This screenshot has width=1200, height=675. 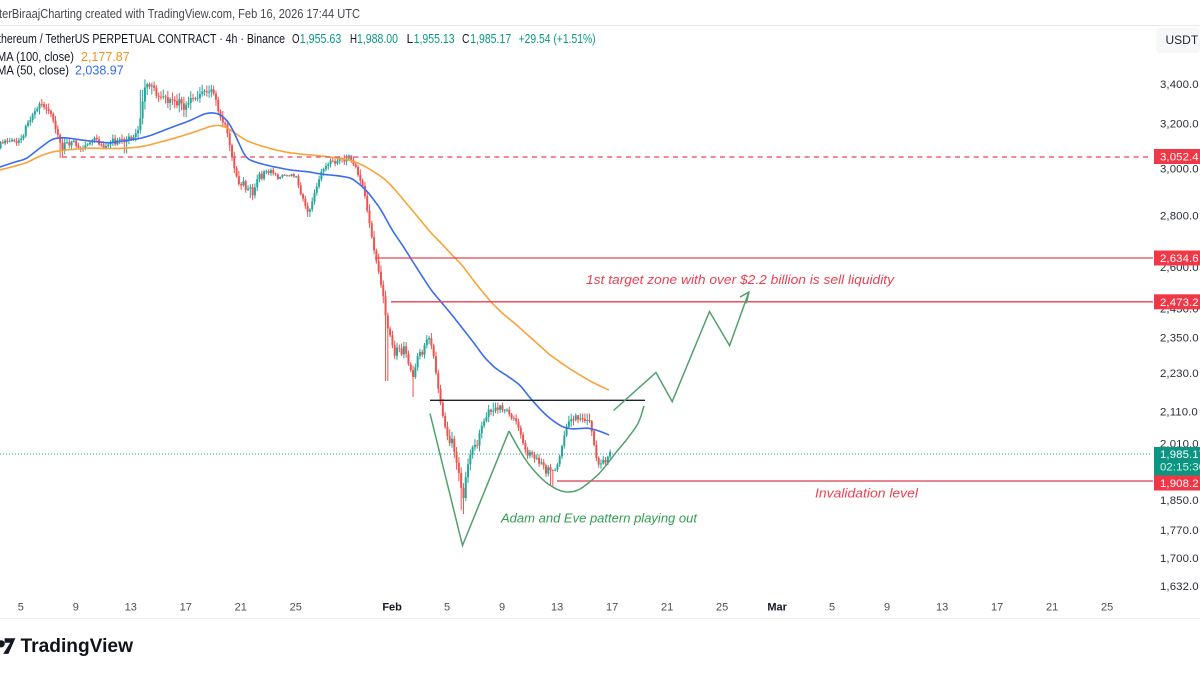 What do you see at coordinates (1179, 125) in the screenshot?
I see `svg-text: 3,200.0` at bounding box center [1179, 125].